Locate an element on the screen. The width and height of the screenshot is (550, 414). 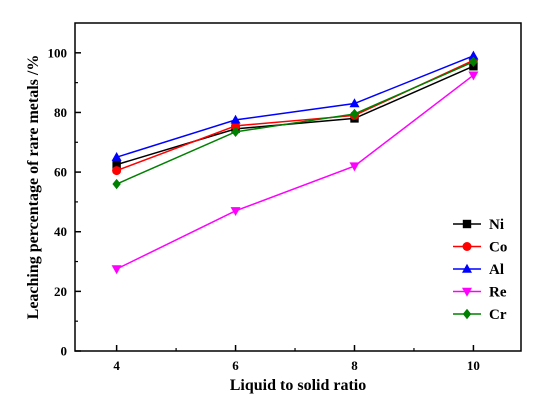
legend-label: Cr is located at coordinates (498, 315).